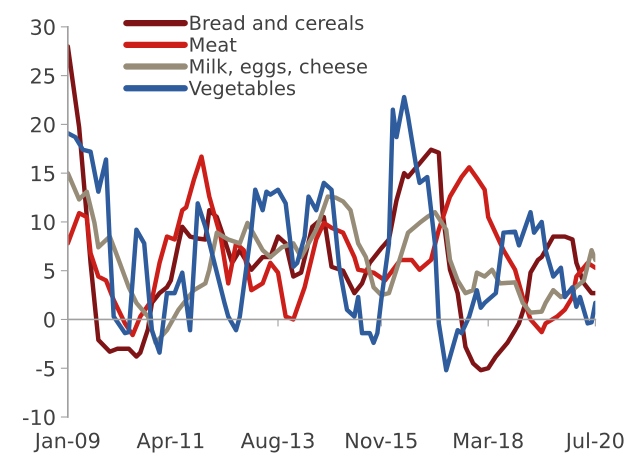  Describe the element at coordinates (278, 68) in the screenshot. I see `legend-label: Milk, eggs, cheese` at that location.